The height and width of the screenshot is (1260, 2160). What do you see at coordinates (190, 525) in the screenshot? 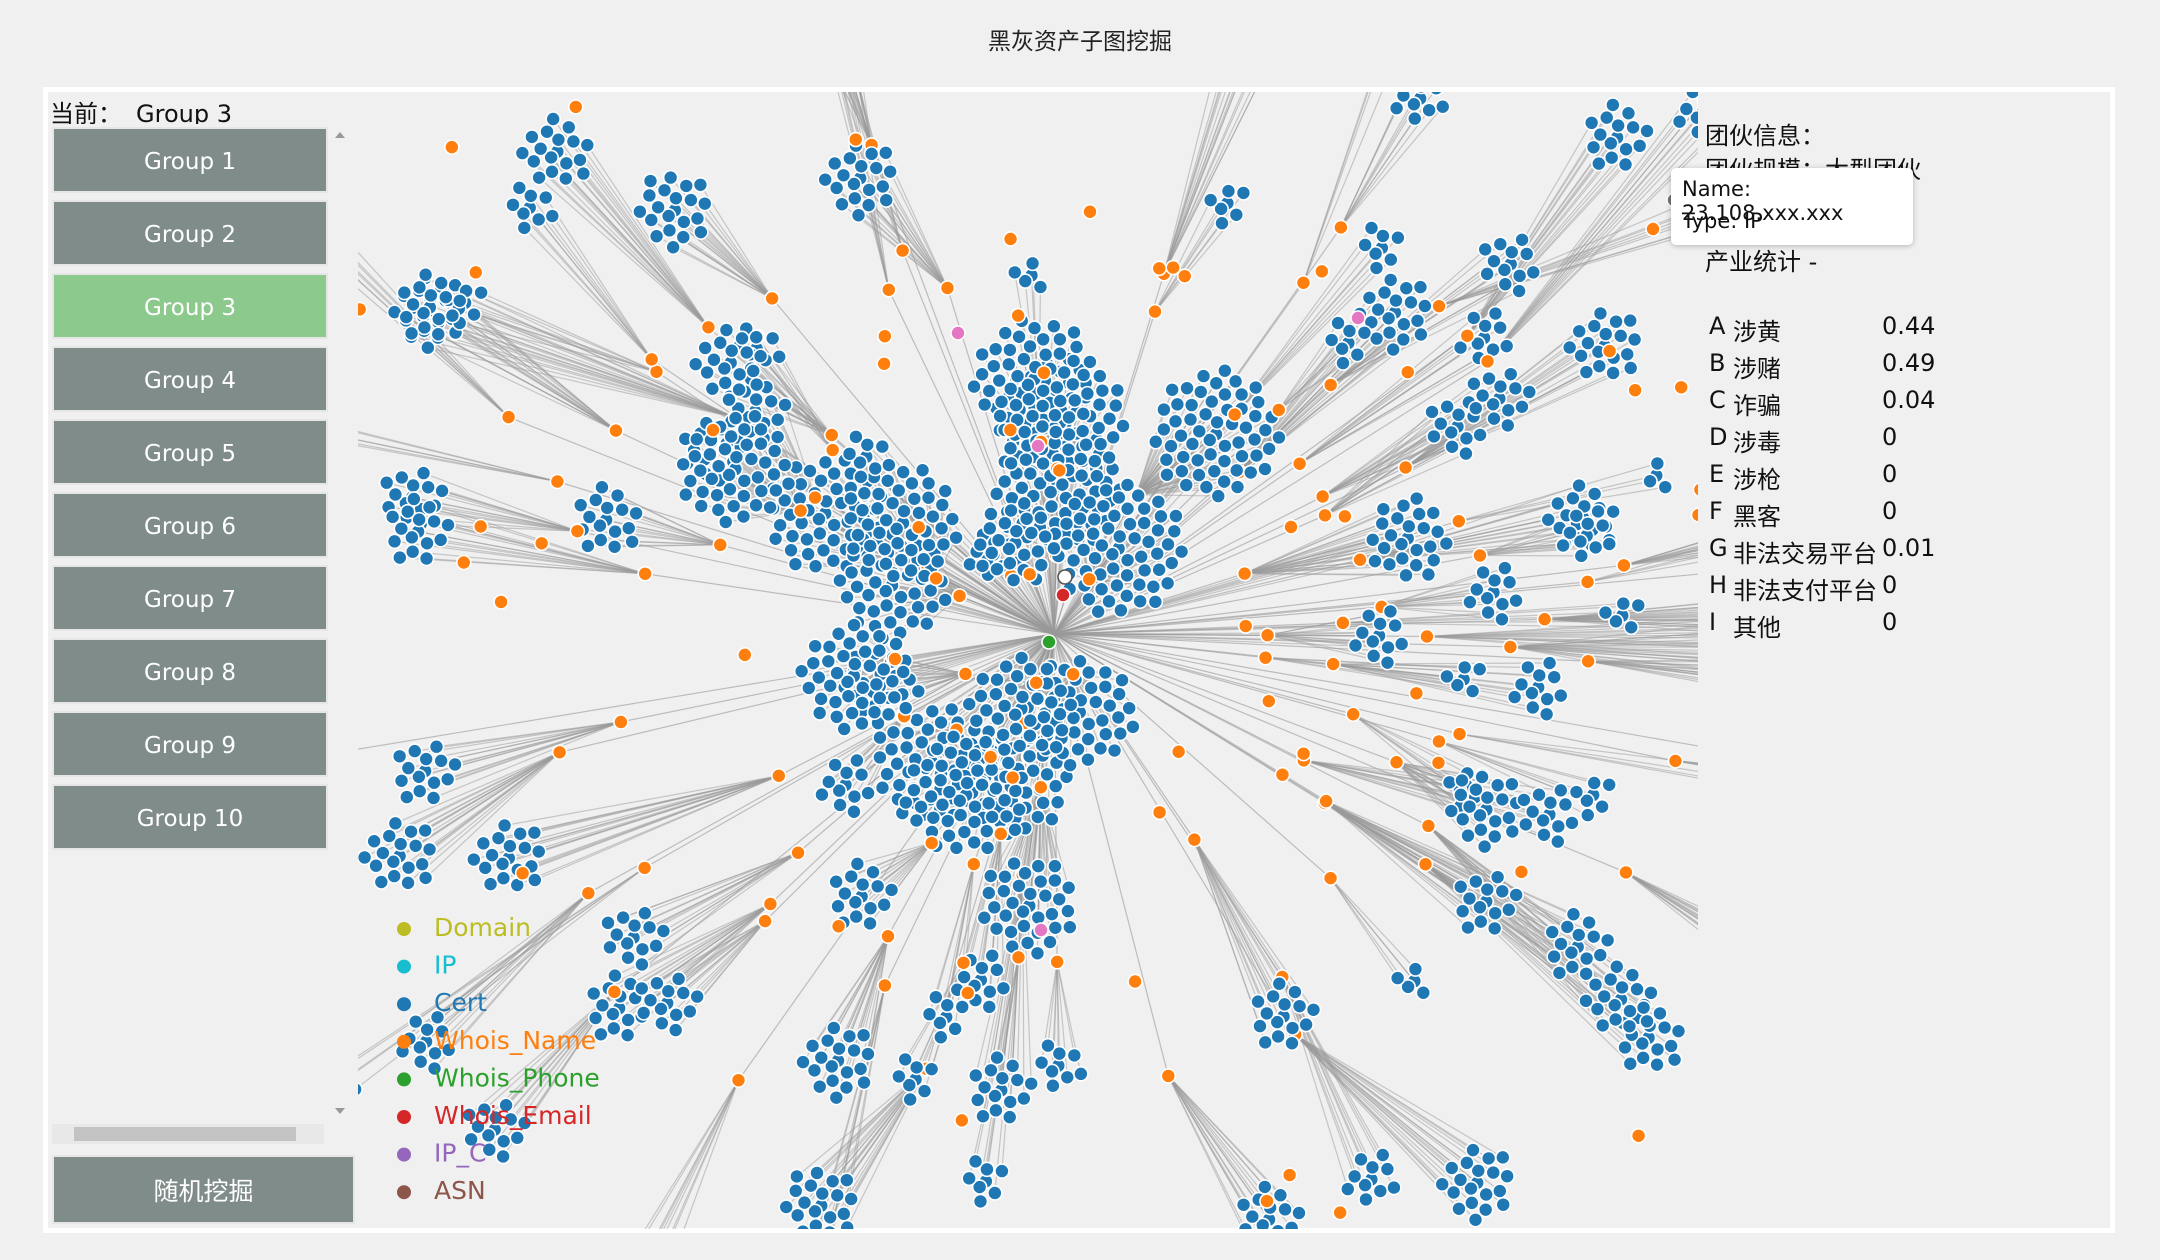
I see `group-button: Group 6` at bounding box center [190, 525].